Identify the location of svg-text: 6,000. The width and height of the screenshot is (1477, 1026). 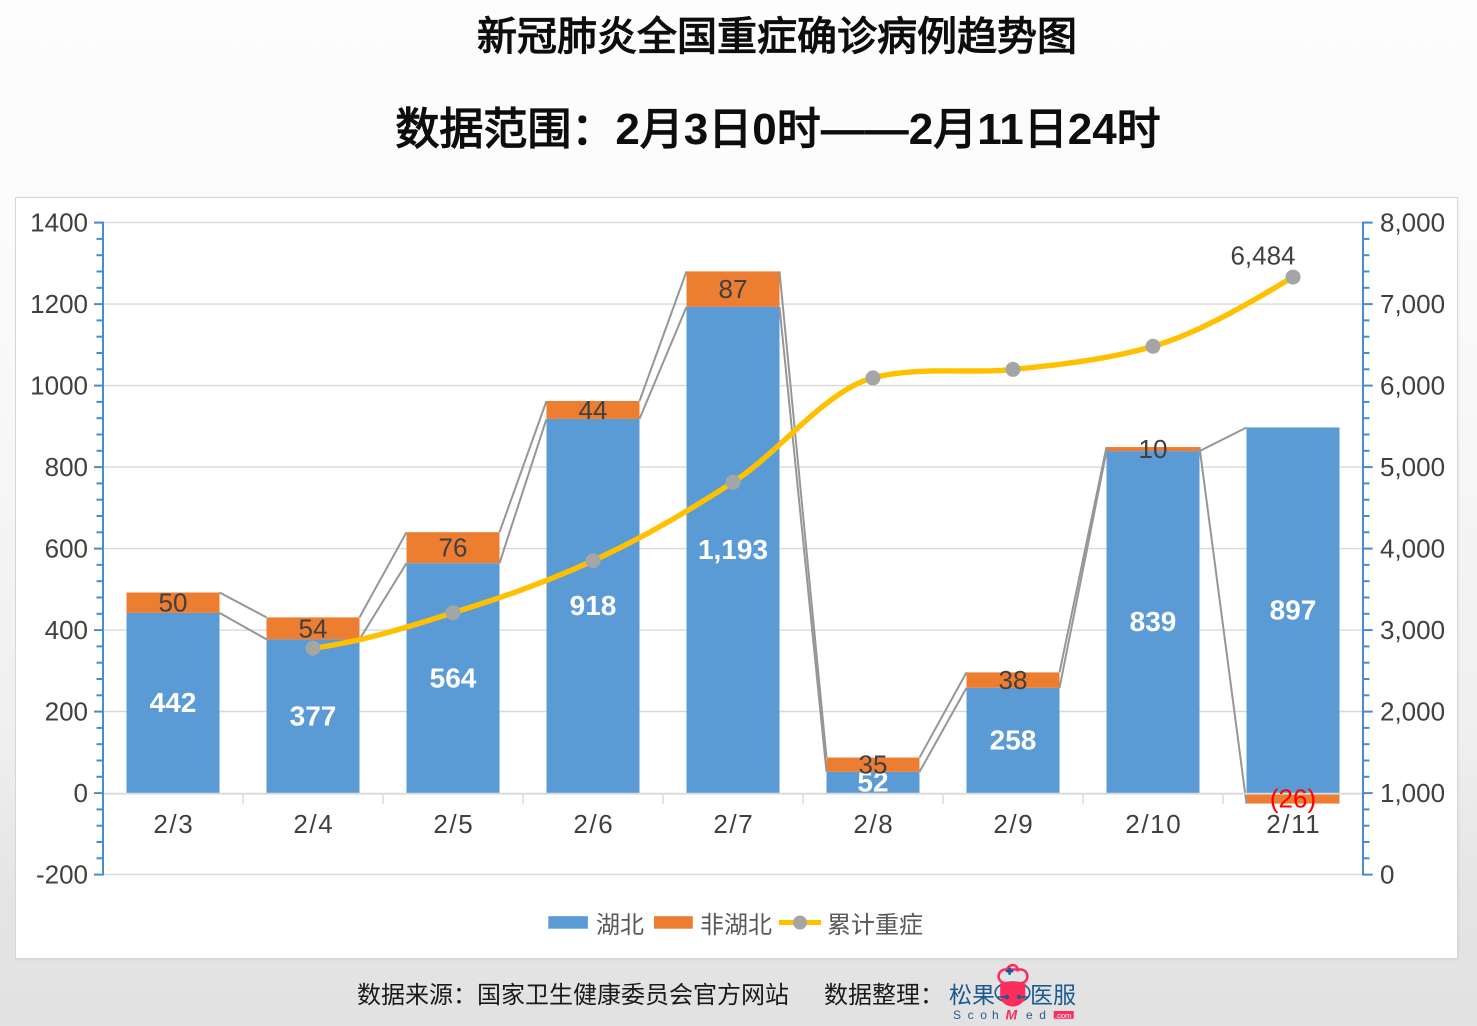
(1412, 386).